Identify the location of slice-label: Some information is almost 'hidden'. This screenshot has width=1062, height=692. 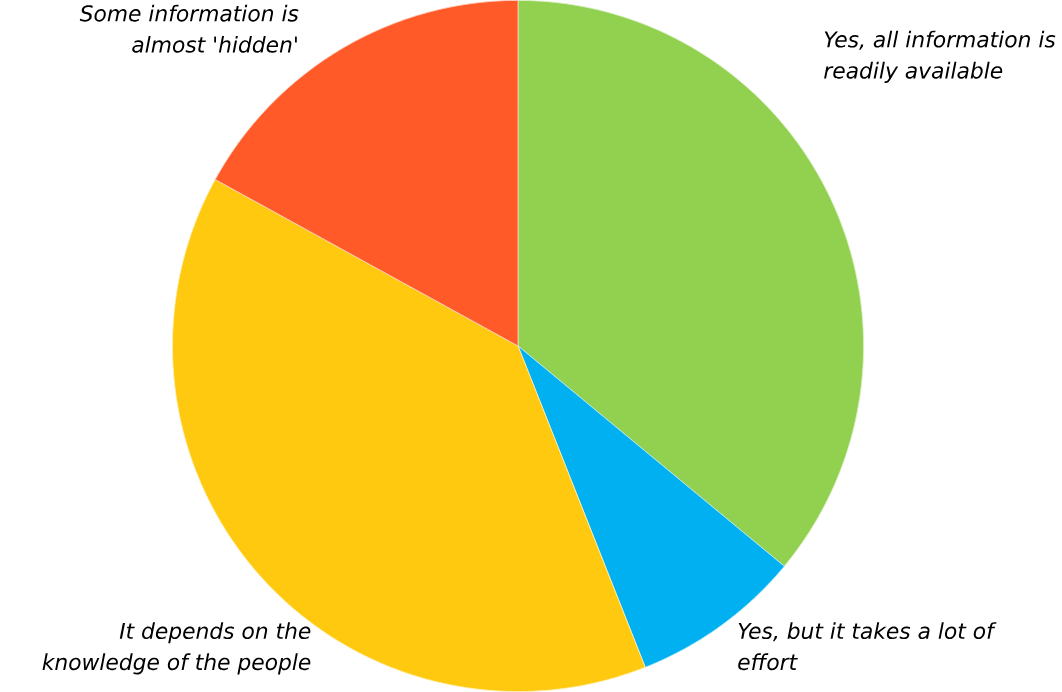
(189, 28).